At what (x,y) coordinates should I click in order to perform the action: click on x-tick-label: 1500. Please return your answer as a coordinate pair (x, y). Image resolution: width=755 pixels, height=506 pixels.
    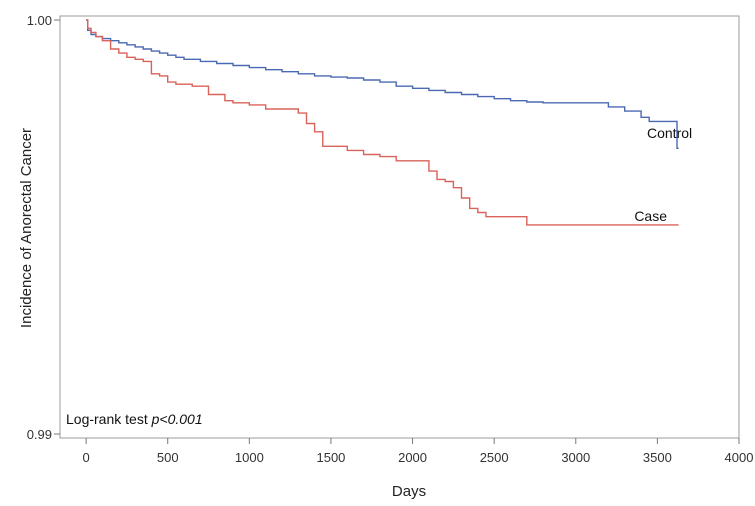
    Looking at the image, I should click on (330, 457).